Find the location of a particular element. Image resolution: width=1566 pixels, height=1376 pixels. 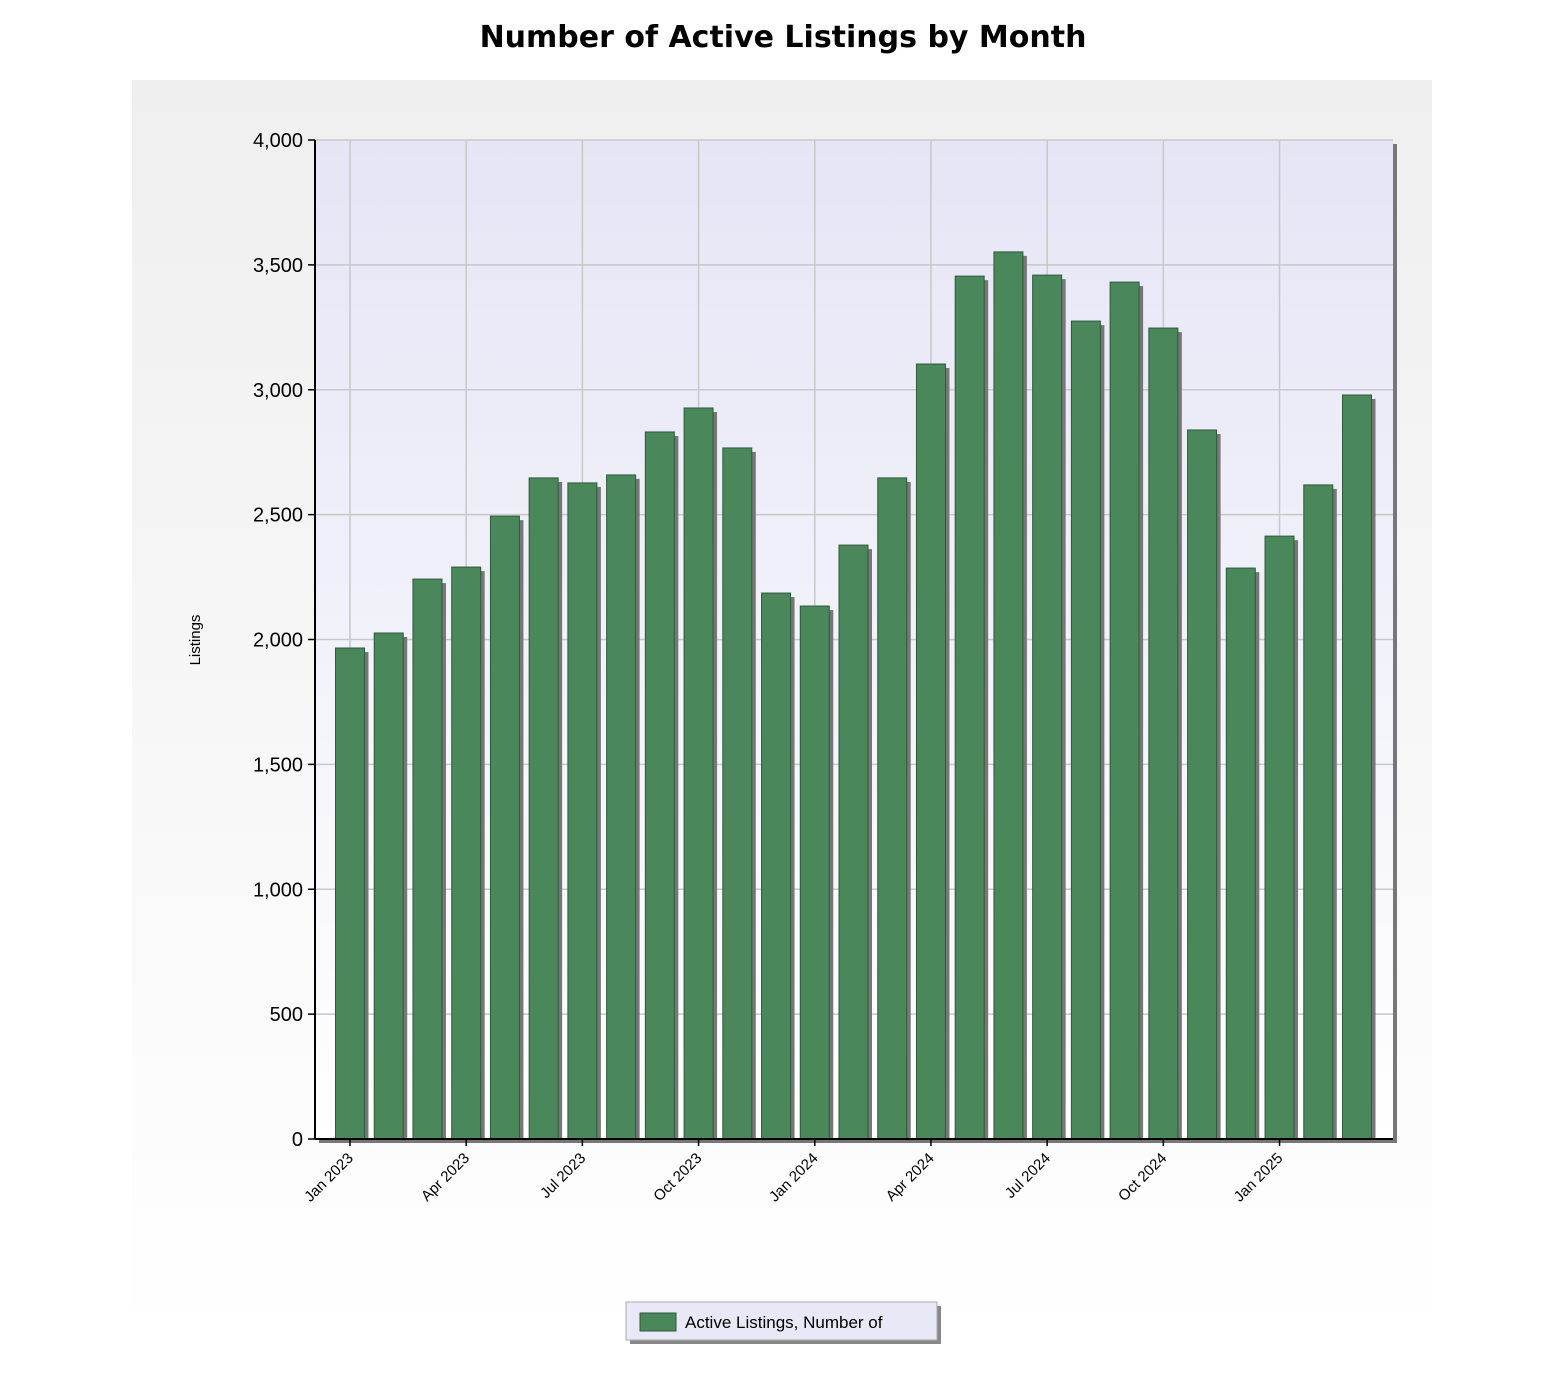

y-tick-label: 3,000 is located at coordinates (278, 391).